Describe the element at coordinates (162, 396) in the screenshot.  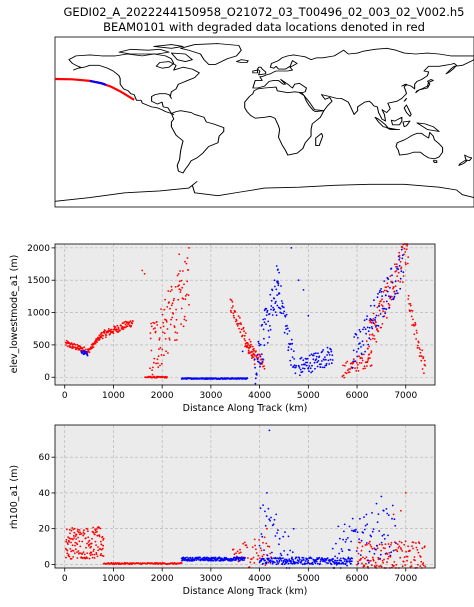
I see `elevation-x-tick-label: 2000` at that location.